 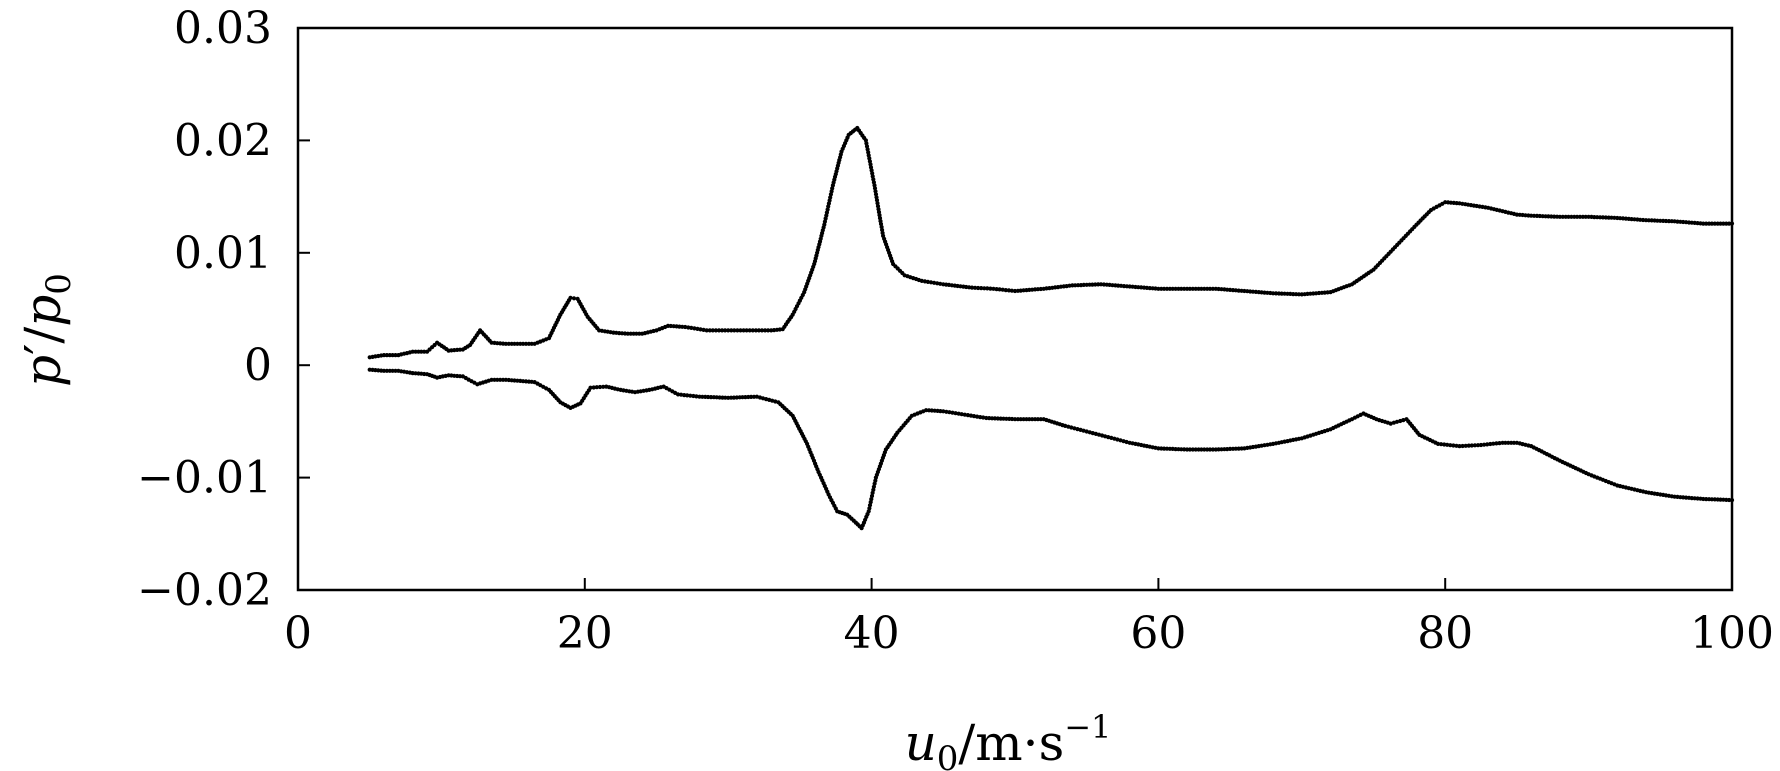 I want to click on x-tick-label: 60, so click(x=1158, y=633).